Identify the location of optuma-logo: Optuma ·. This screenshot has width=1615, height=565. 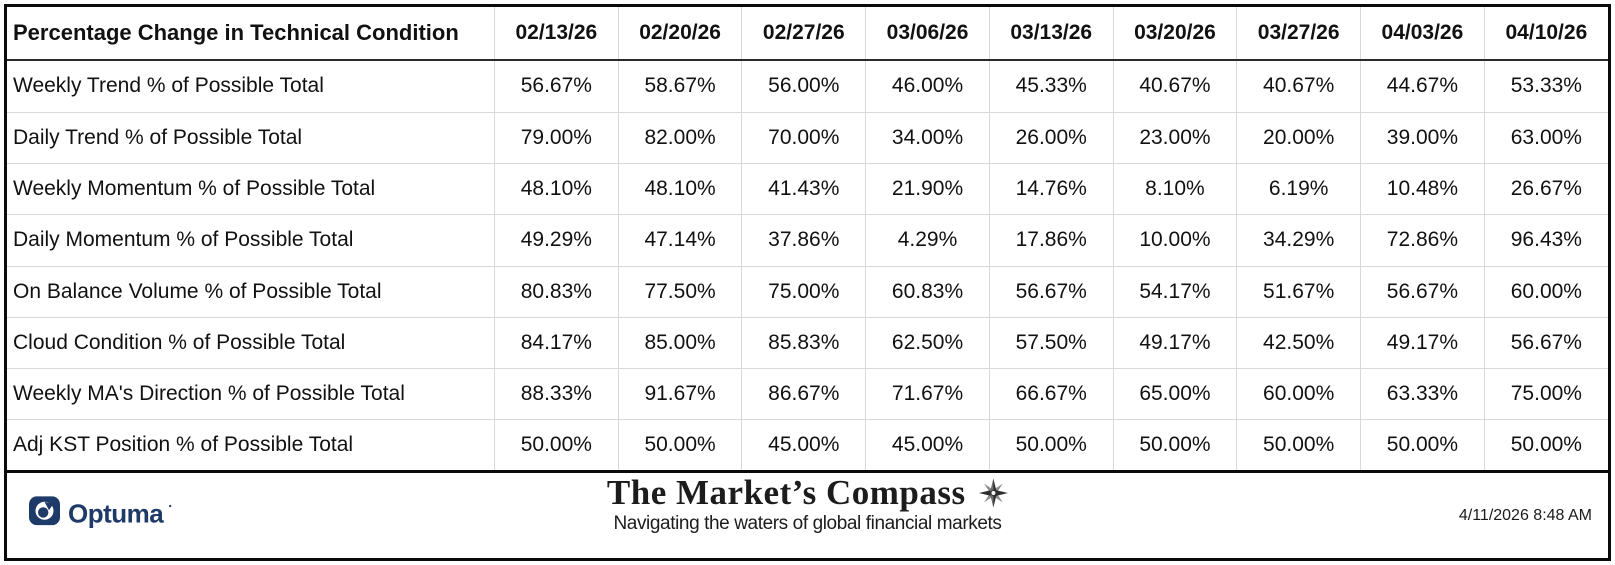
(101, 512).